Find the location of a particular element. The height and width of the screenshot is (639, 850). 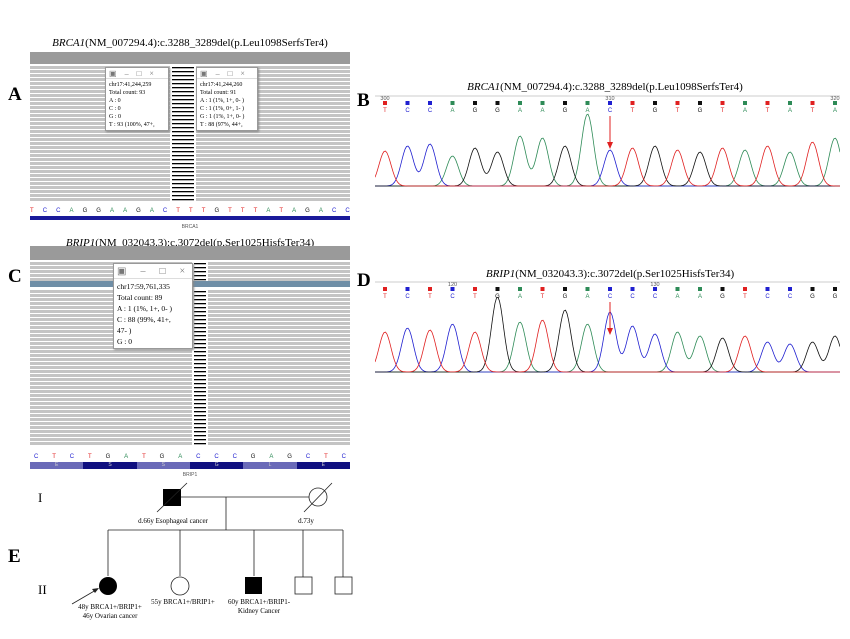

popup-locus: chr17:41,244,259 is located at coordinates (130, 85).